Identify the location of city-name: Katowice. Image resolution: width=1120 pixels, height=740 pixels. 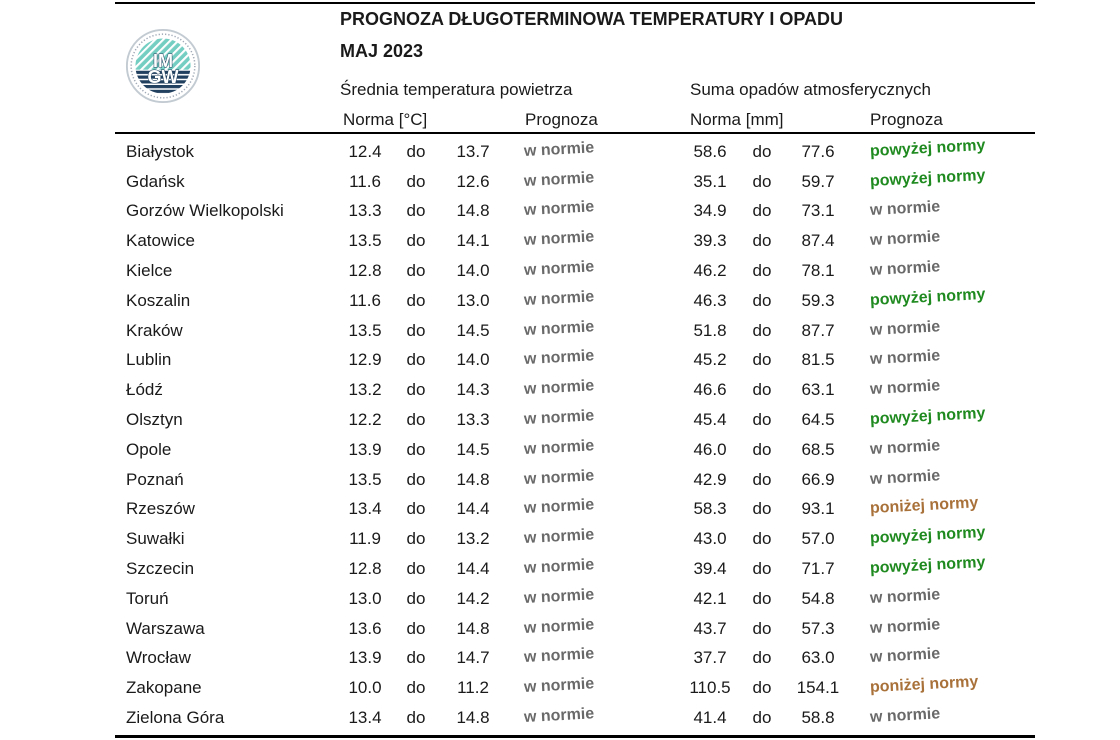
(160, 241).